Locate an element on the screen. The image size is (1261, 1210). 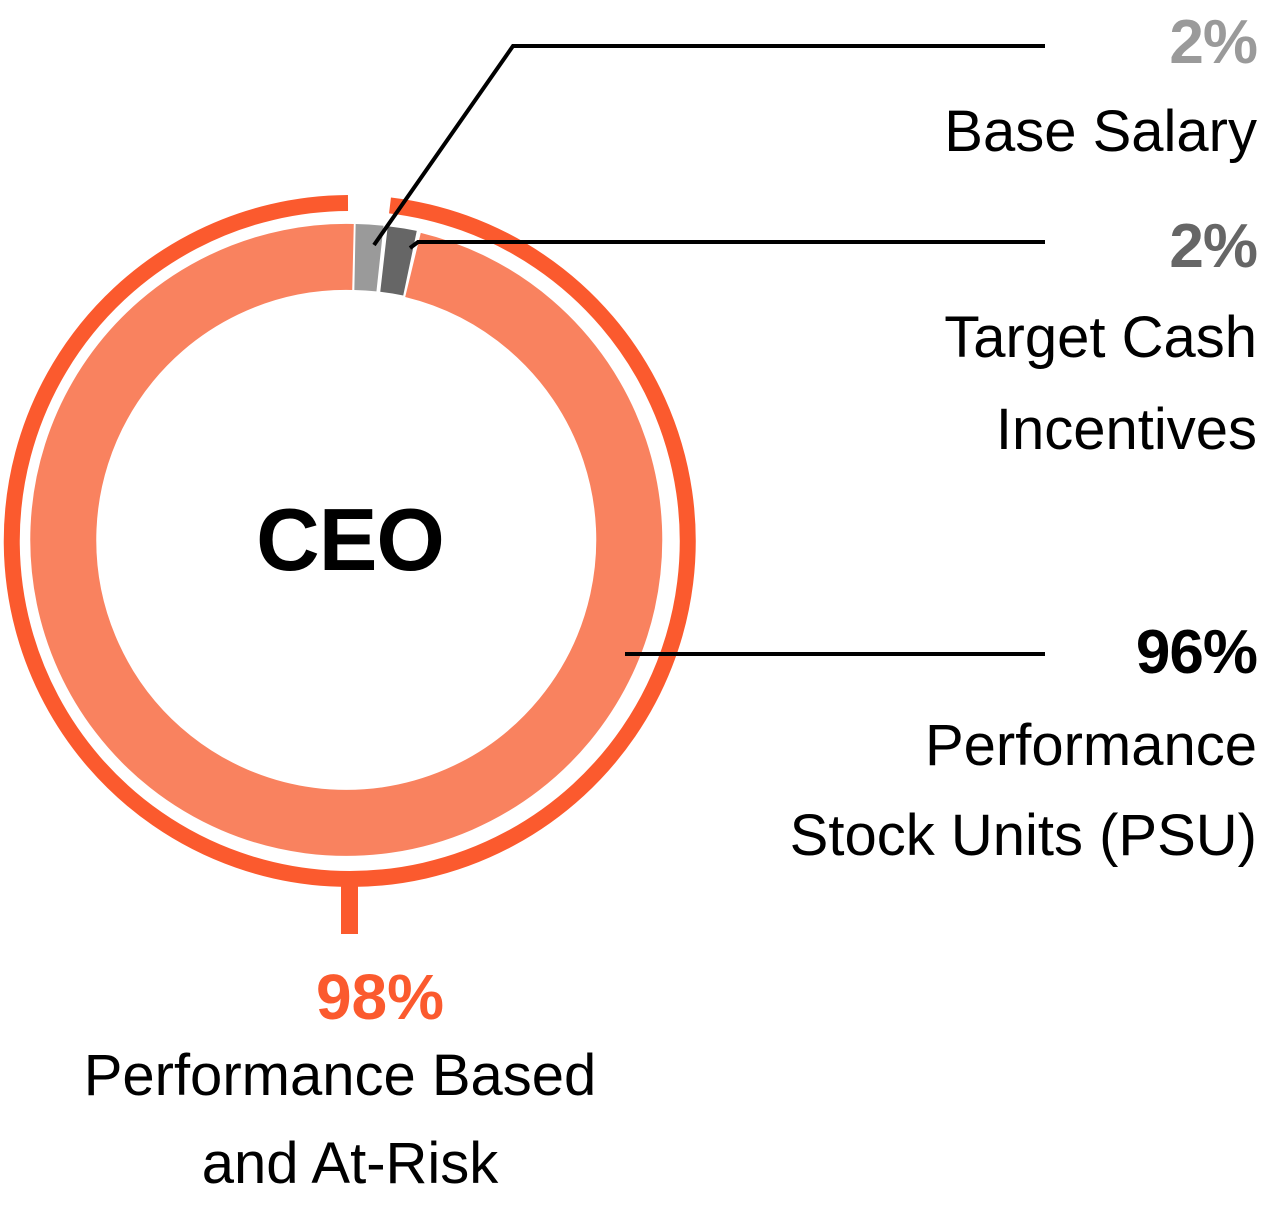
leader-line-target-cash is located at coordinates (726, 245).